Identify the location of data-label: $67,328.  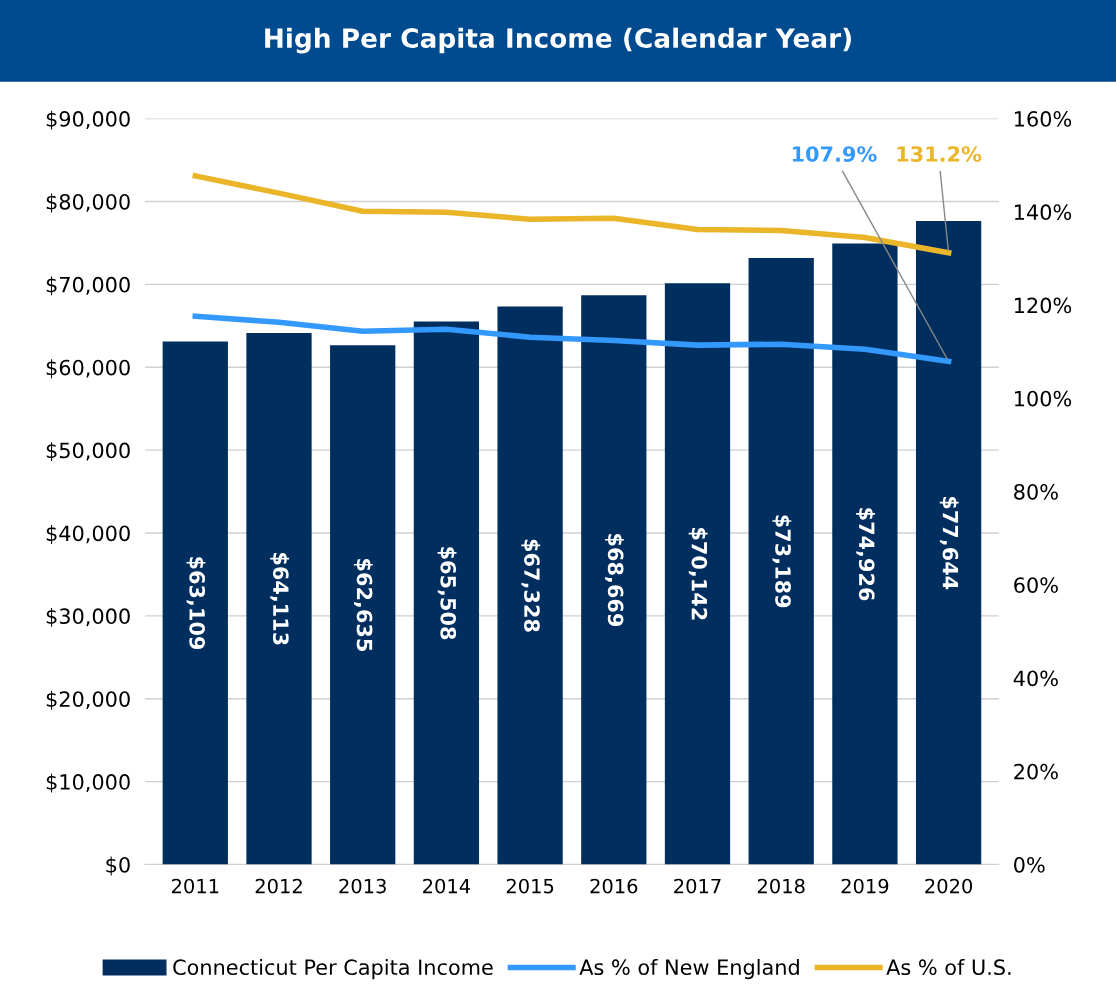
(531, 585).